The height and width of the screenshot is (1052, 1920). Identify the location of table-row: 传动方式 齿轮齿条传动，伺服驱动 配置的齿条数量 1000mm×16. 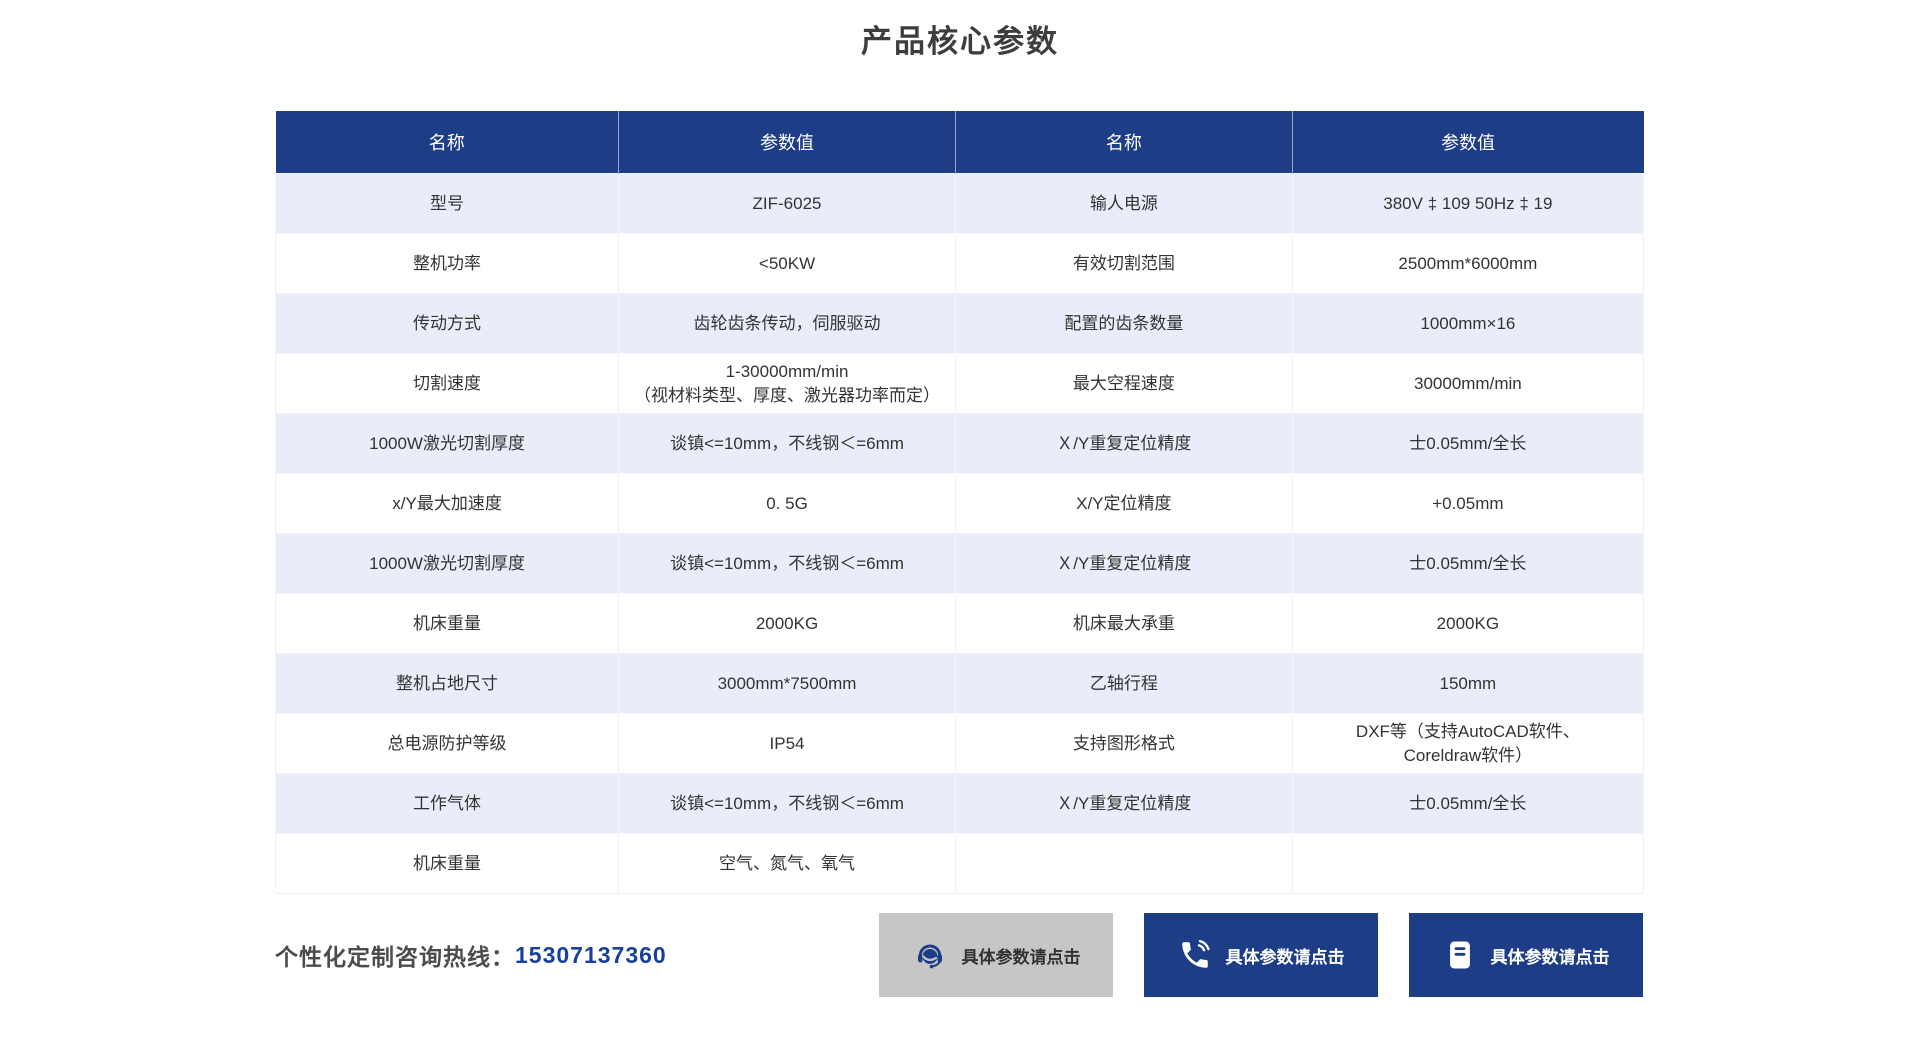
(959, 323).